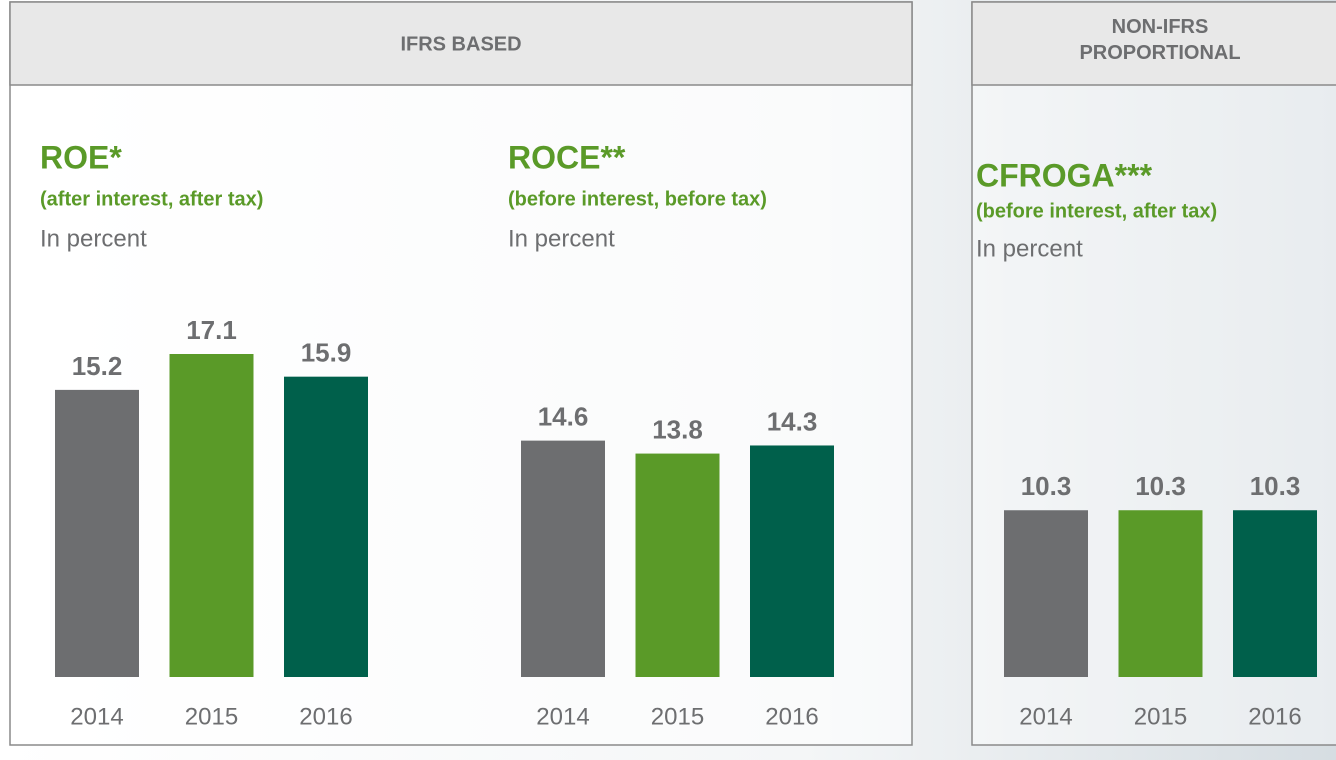  I want to click on panel-header-wrap: NON-IFRS PROPORTIONAL, so click(1160, 40).